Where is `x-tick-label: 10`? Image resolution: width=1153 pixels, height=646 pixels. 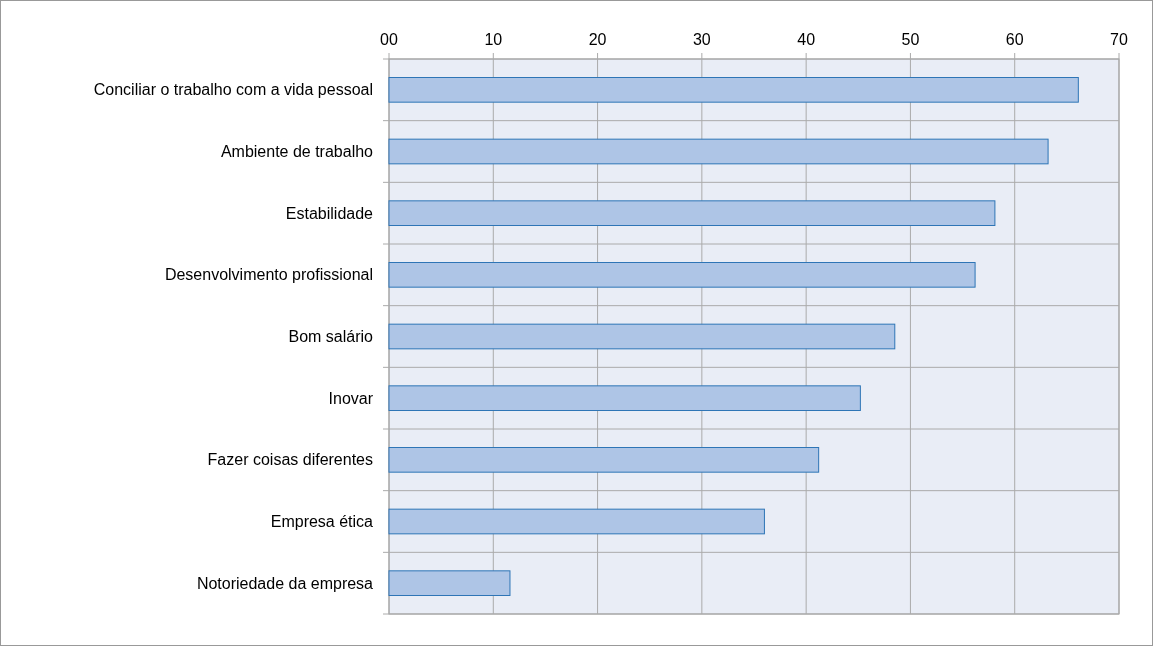 x-tick-label: 10 is located at coordinates (493, 39).